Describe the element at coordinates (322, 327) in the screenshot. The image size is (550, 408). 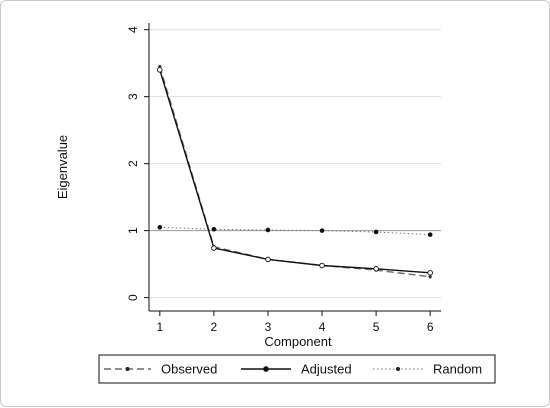
I see `x-tick-label-4: 4` at that location.